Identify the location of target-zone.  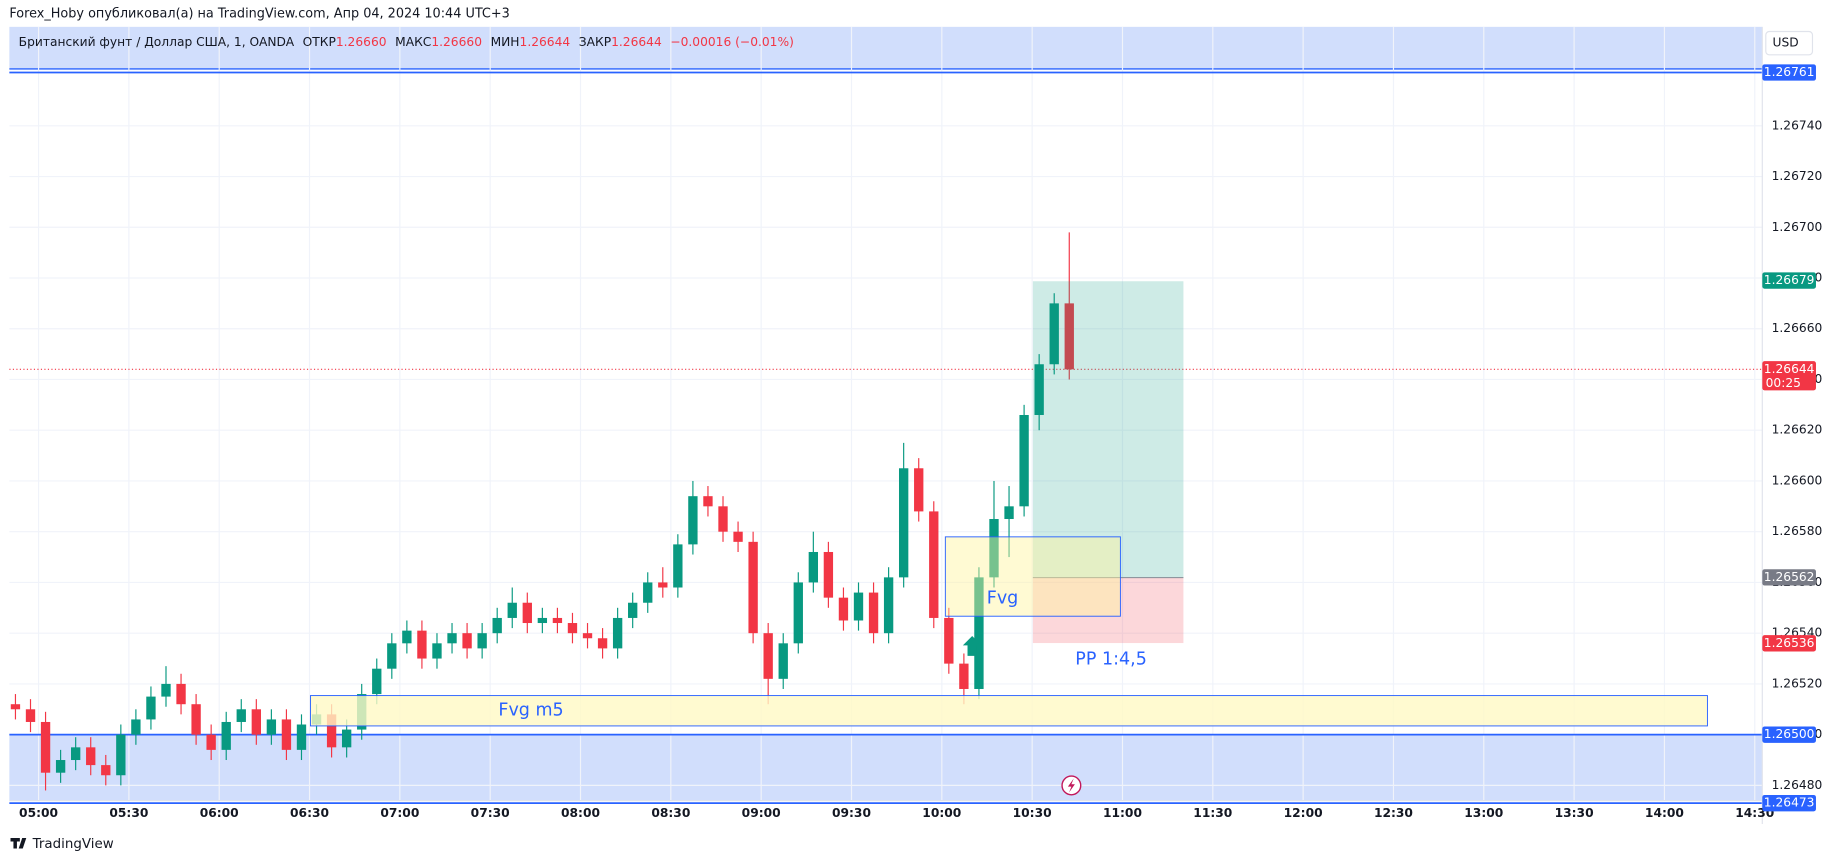
(1108, 429).